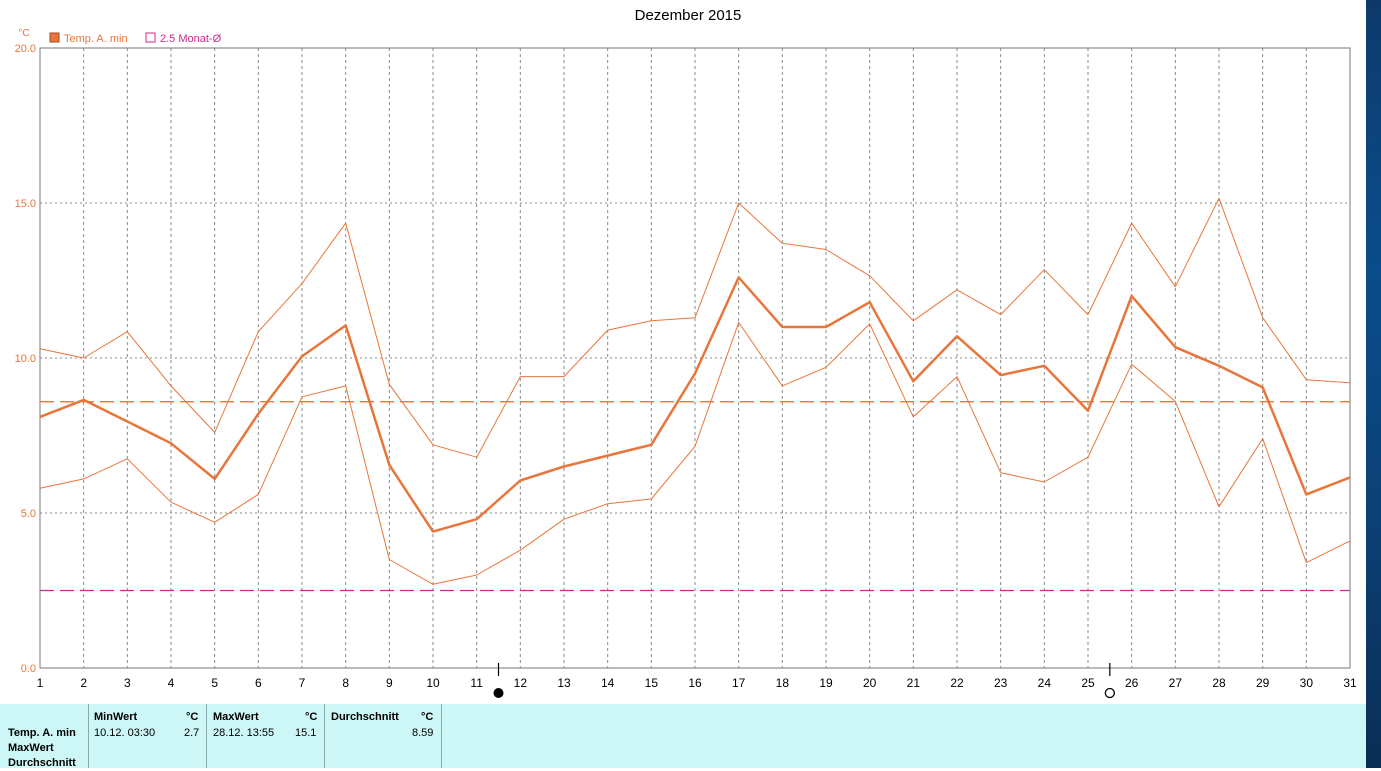 This screenshot has width=1381, height=771. Describe the element at coordinates (476, 683) in the screenshot. I see `x-tick-label: 11` at that location.